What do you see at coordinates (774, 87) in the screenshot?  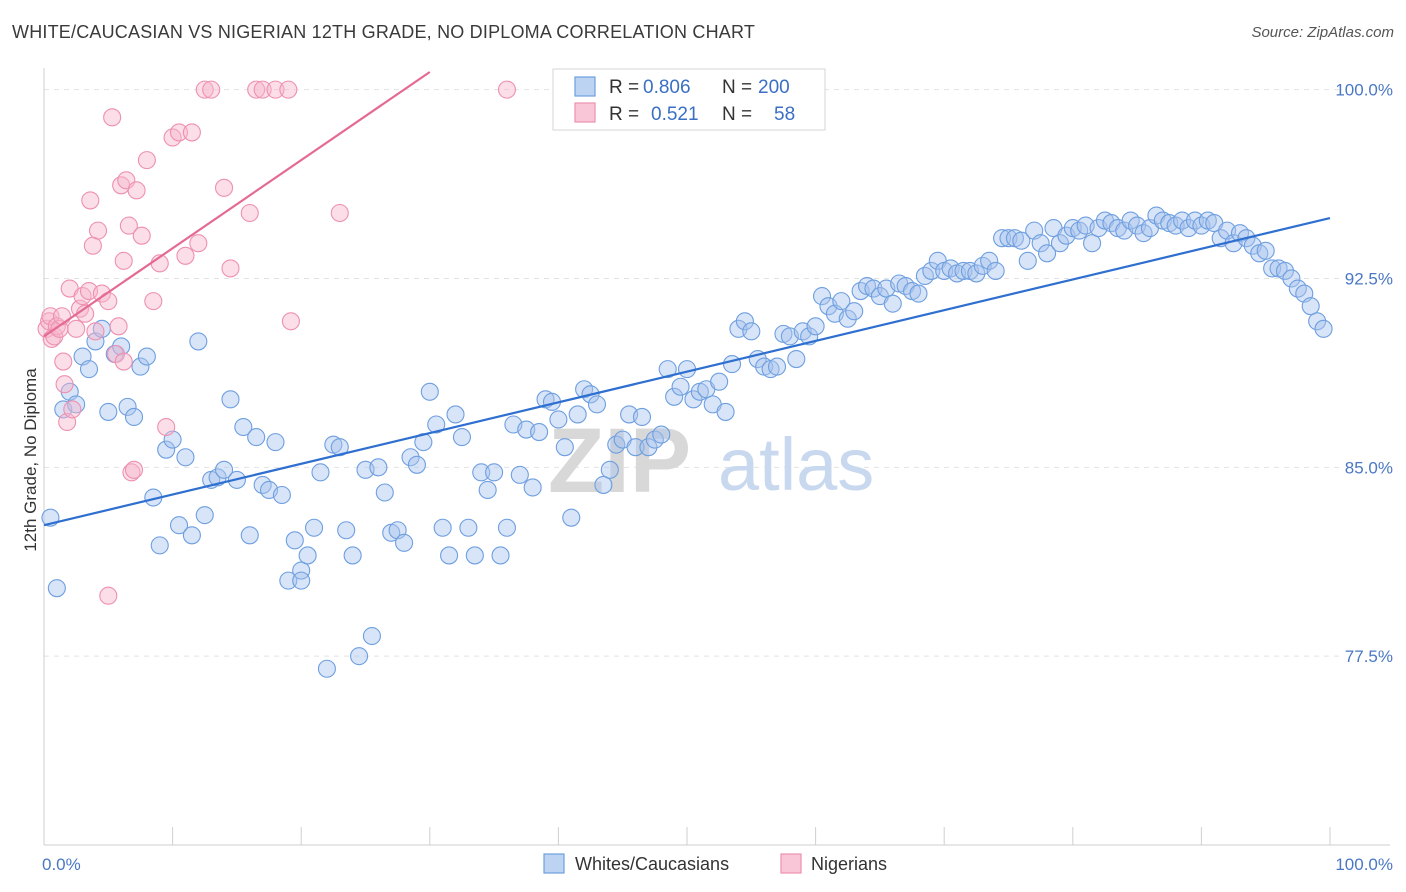 I see `legend-n-value-1: 200` at bounding box center [774, 87].